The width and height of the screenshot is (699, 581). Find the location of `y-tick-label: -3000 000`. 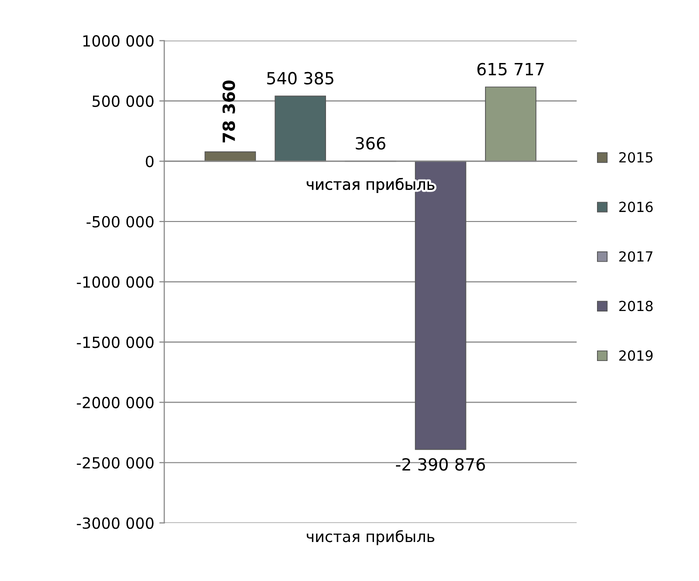

y-tick-label: -3000 000 is located at coordinates (115, 523).